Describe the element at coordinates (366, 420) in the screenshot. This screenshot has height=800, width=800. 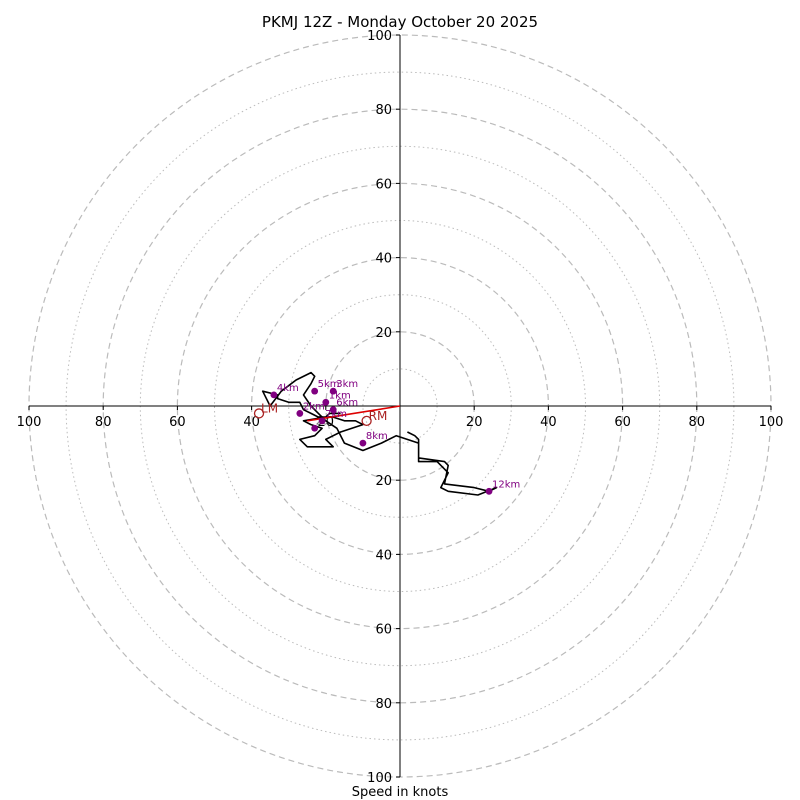
I see `storm-motion-rm-marker` at that location.